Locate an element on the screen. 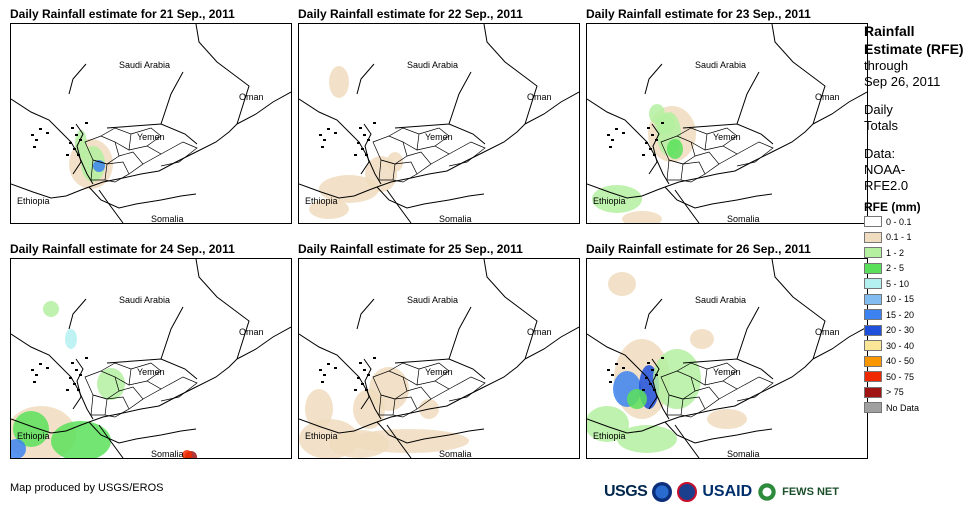 This screenshot has width=967, height=511. legend-class-label: 5 - 10 is located at coordinates (898, 283).